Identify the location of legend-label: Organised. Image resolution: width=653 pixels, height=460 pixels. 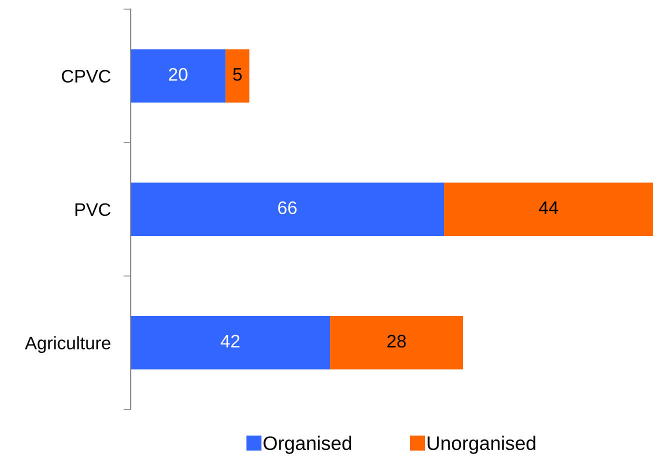
(308, 445).